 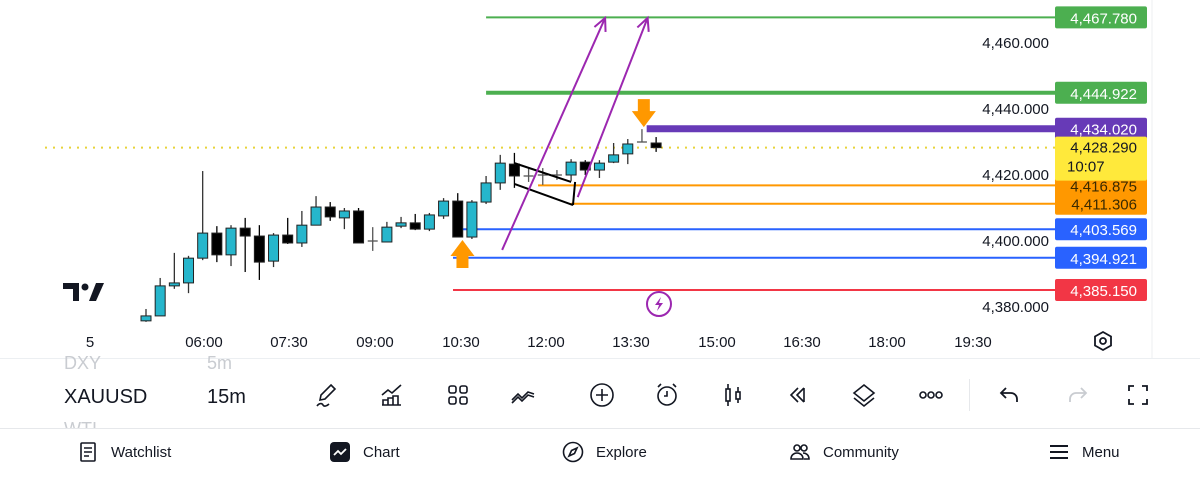 What do you see at coordinates (543, 172) in the screenshot?
I see `channel-line-upper` at bounding box center [543, 172].